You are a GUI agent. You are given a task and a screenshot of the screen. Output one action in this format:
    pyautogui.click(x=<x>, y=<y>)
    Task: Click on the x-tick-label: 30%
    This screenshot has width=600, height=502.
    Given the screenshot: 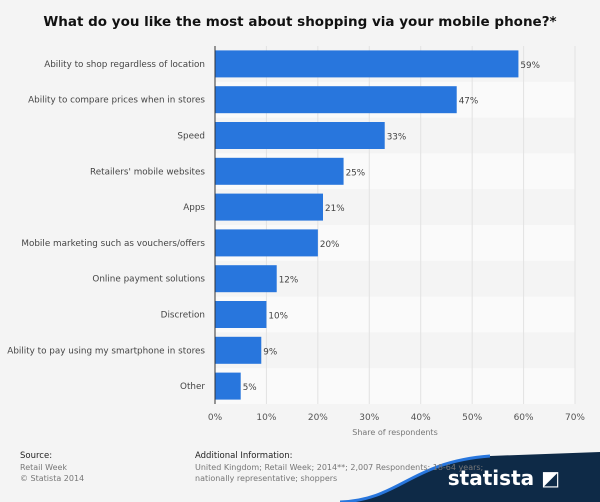 What is the action you would take?
    pyautogui.click(x=369, y=418)
    